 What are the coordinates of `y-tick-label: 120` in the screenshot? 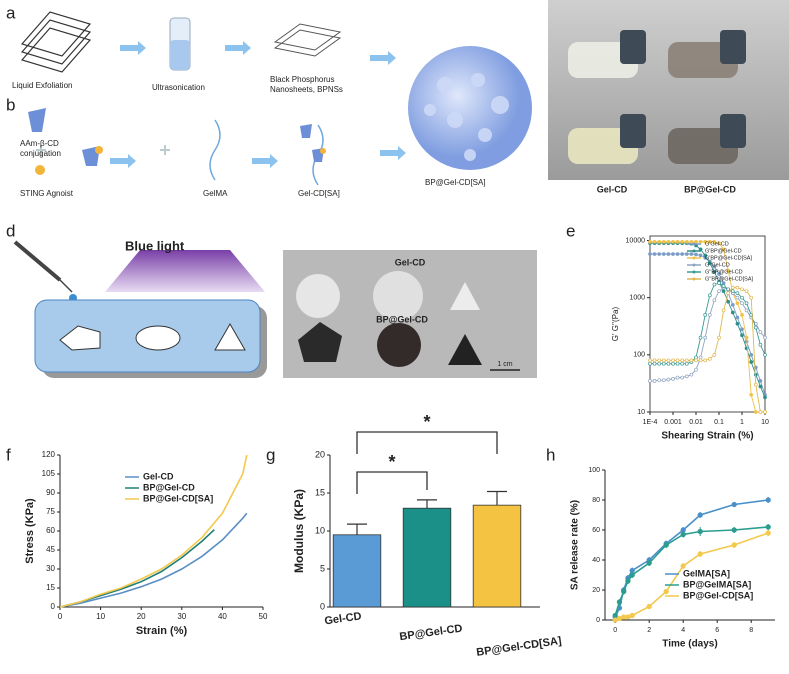 It's located at (49, 454).